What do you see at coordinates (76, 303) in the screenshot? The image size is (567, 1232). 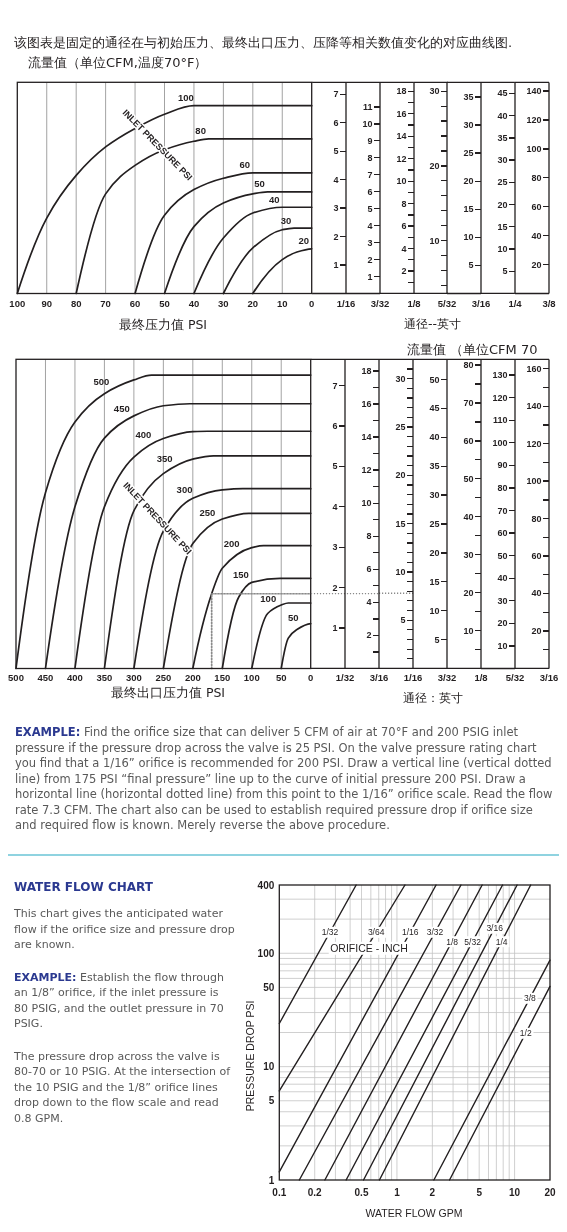 I see `x-tick-label: 80` at bounding box center [76, 303].